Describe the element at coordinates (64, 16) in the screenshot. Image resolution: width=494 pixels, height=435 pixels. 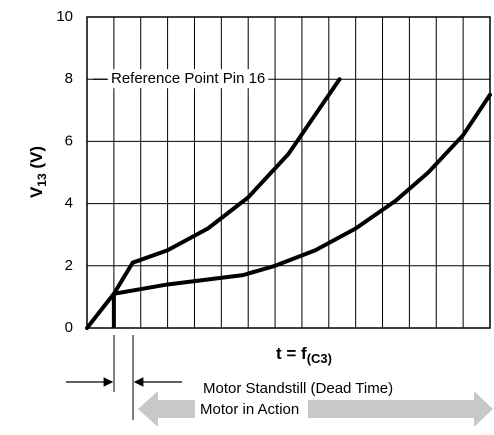
I see `y-tick-label: 10` at that location.